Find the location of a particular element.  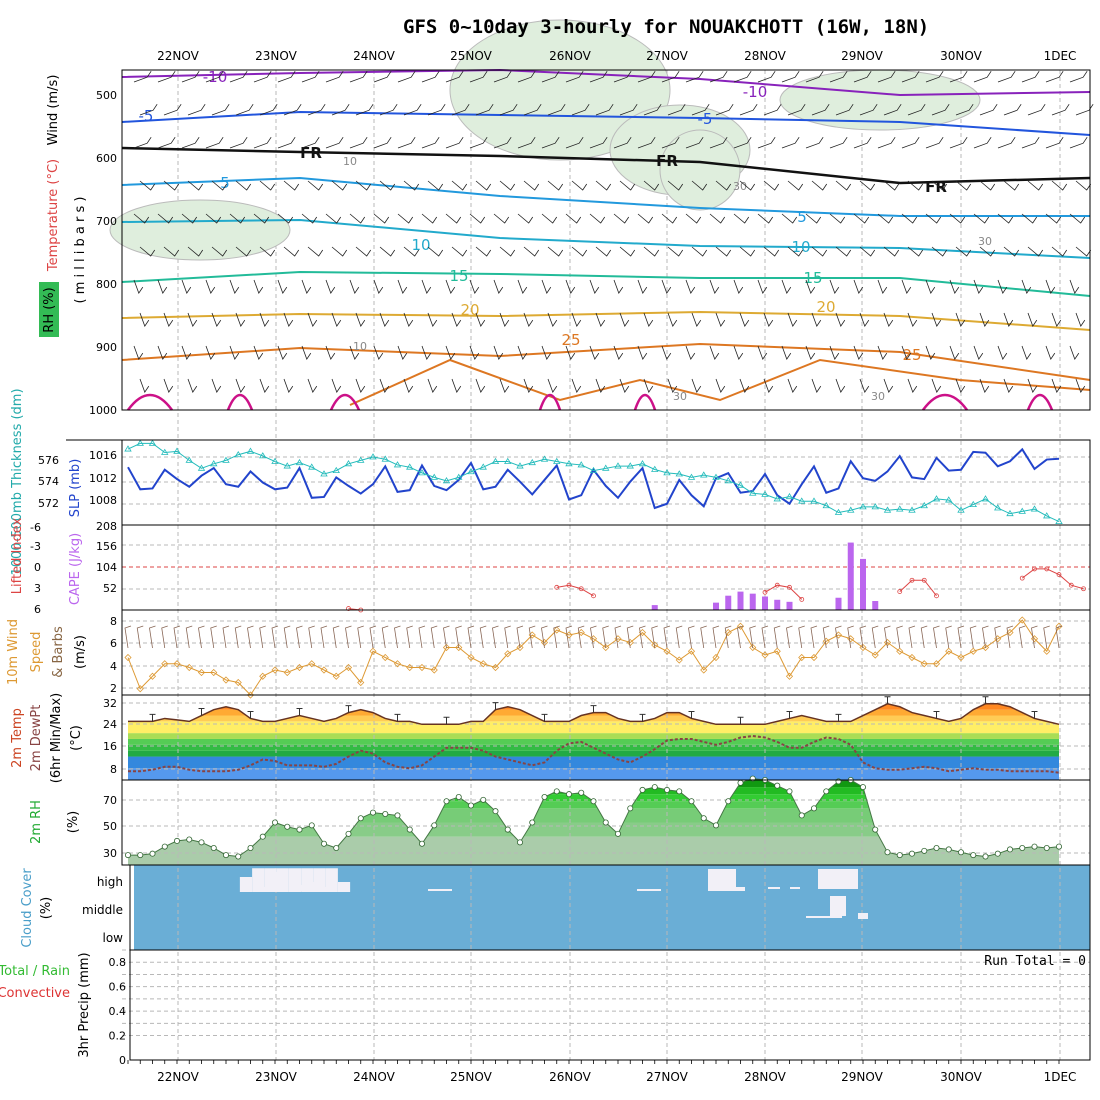

precip-label-2: Convective is located at coordinates (35, 993).